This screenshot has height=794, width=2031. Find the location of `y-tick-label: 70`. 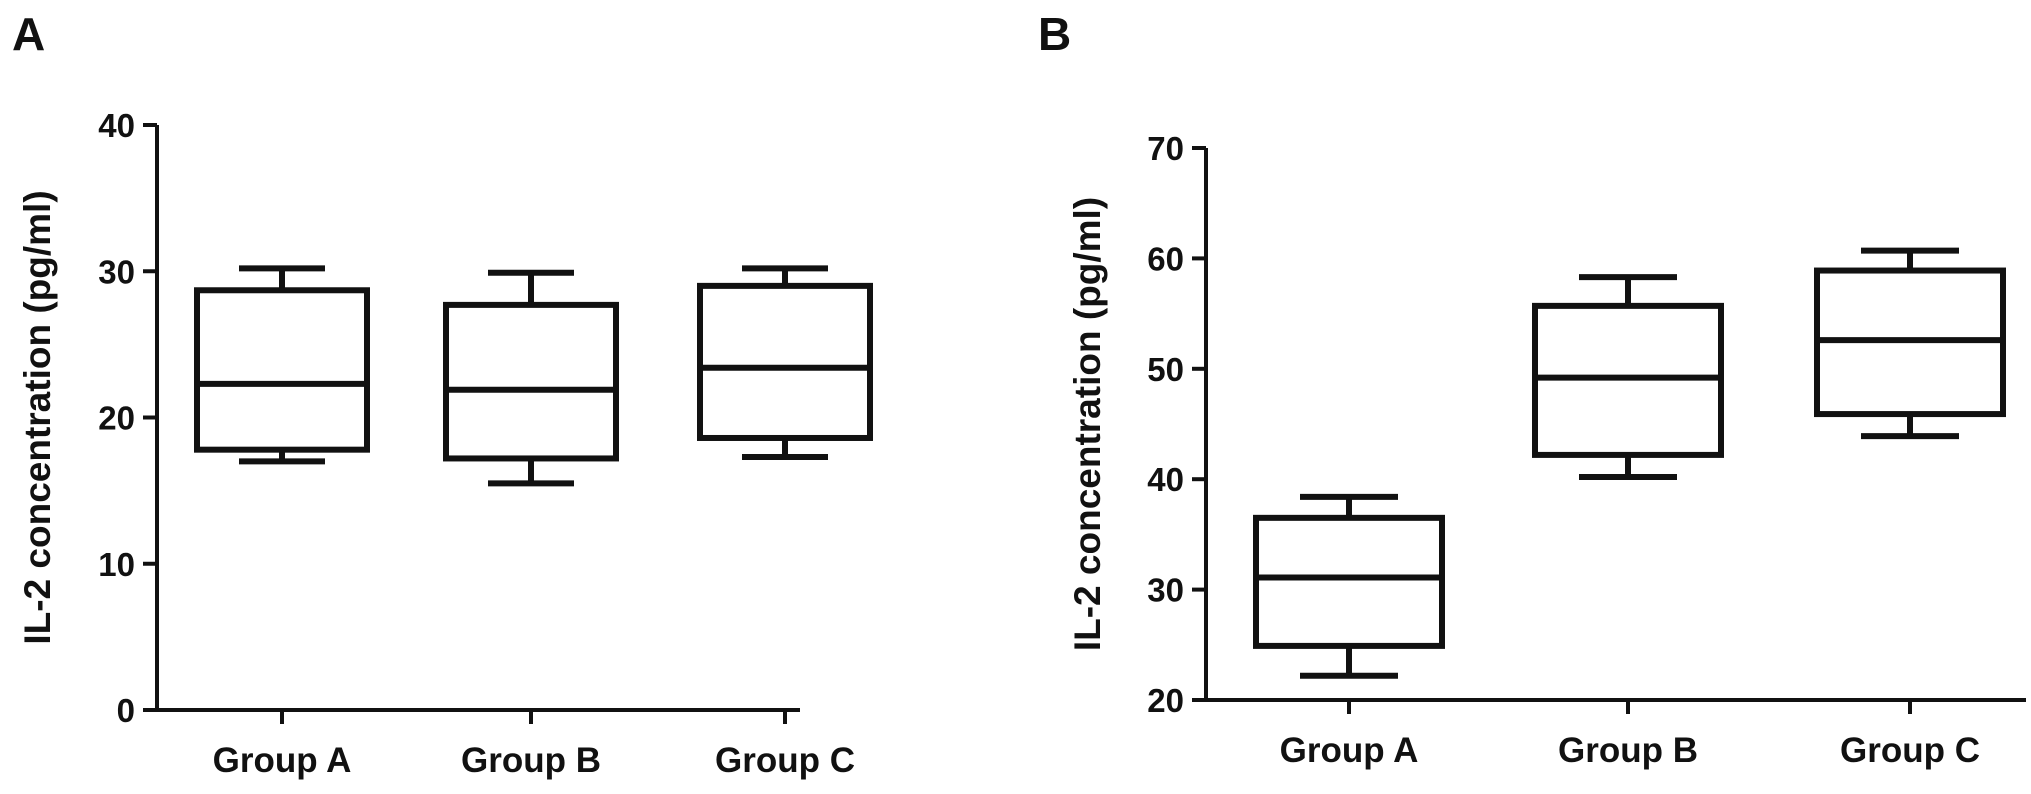

y-tick-label: 70 is located at coordinates (1165, 148).